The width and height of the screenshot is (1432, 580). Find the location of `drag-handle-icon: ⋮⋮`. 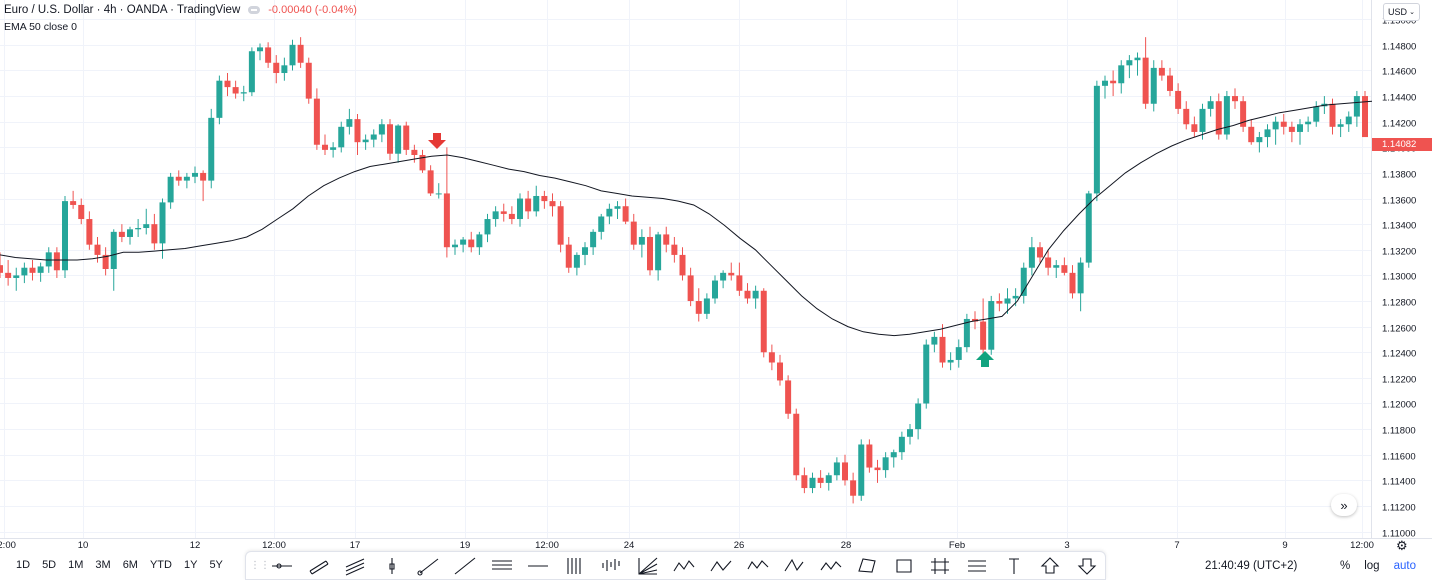

drag-handle-icon: ⋮⋮ is located at coordinates (260, 565).